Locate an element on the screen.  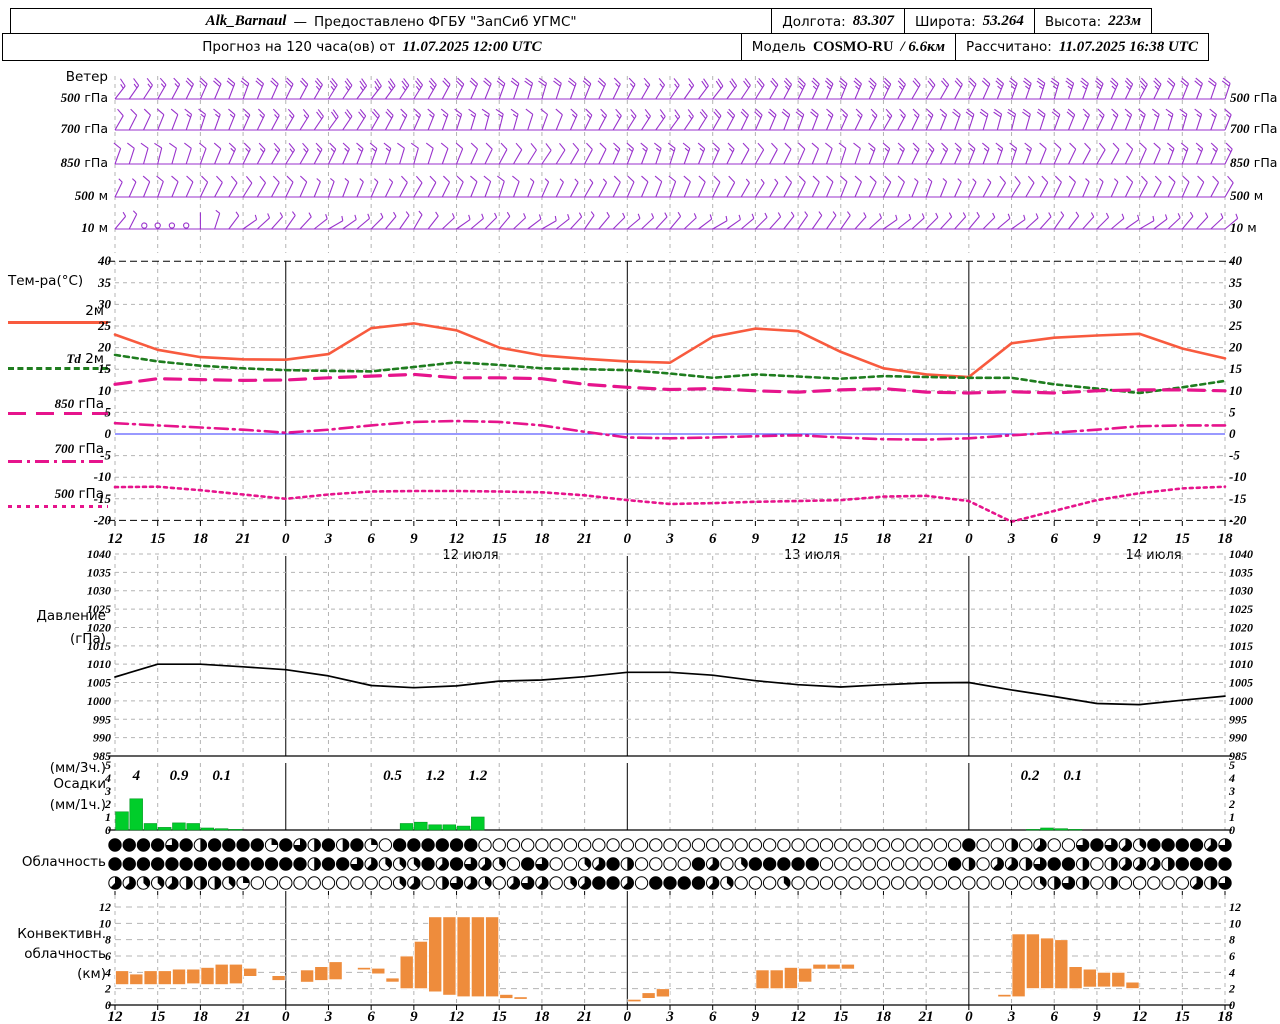
svg-text: 1010 is located at coordinates (1241, 664).